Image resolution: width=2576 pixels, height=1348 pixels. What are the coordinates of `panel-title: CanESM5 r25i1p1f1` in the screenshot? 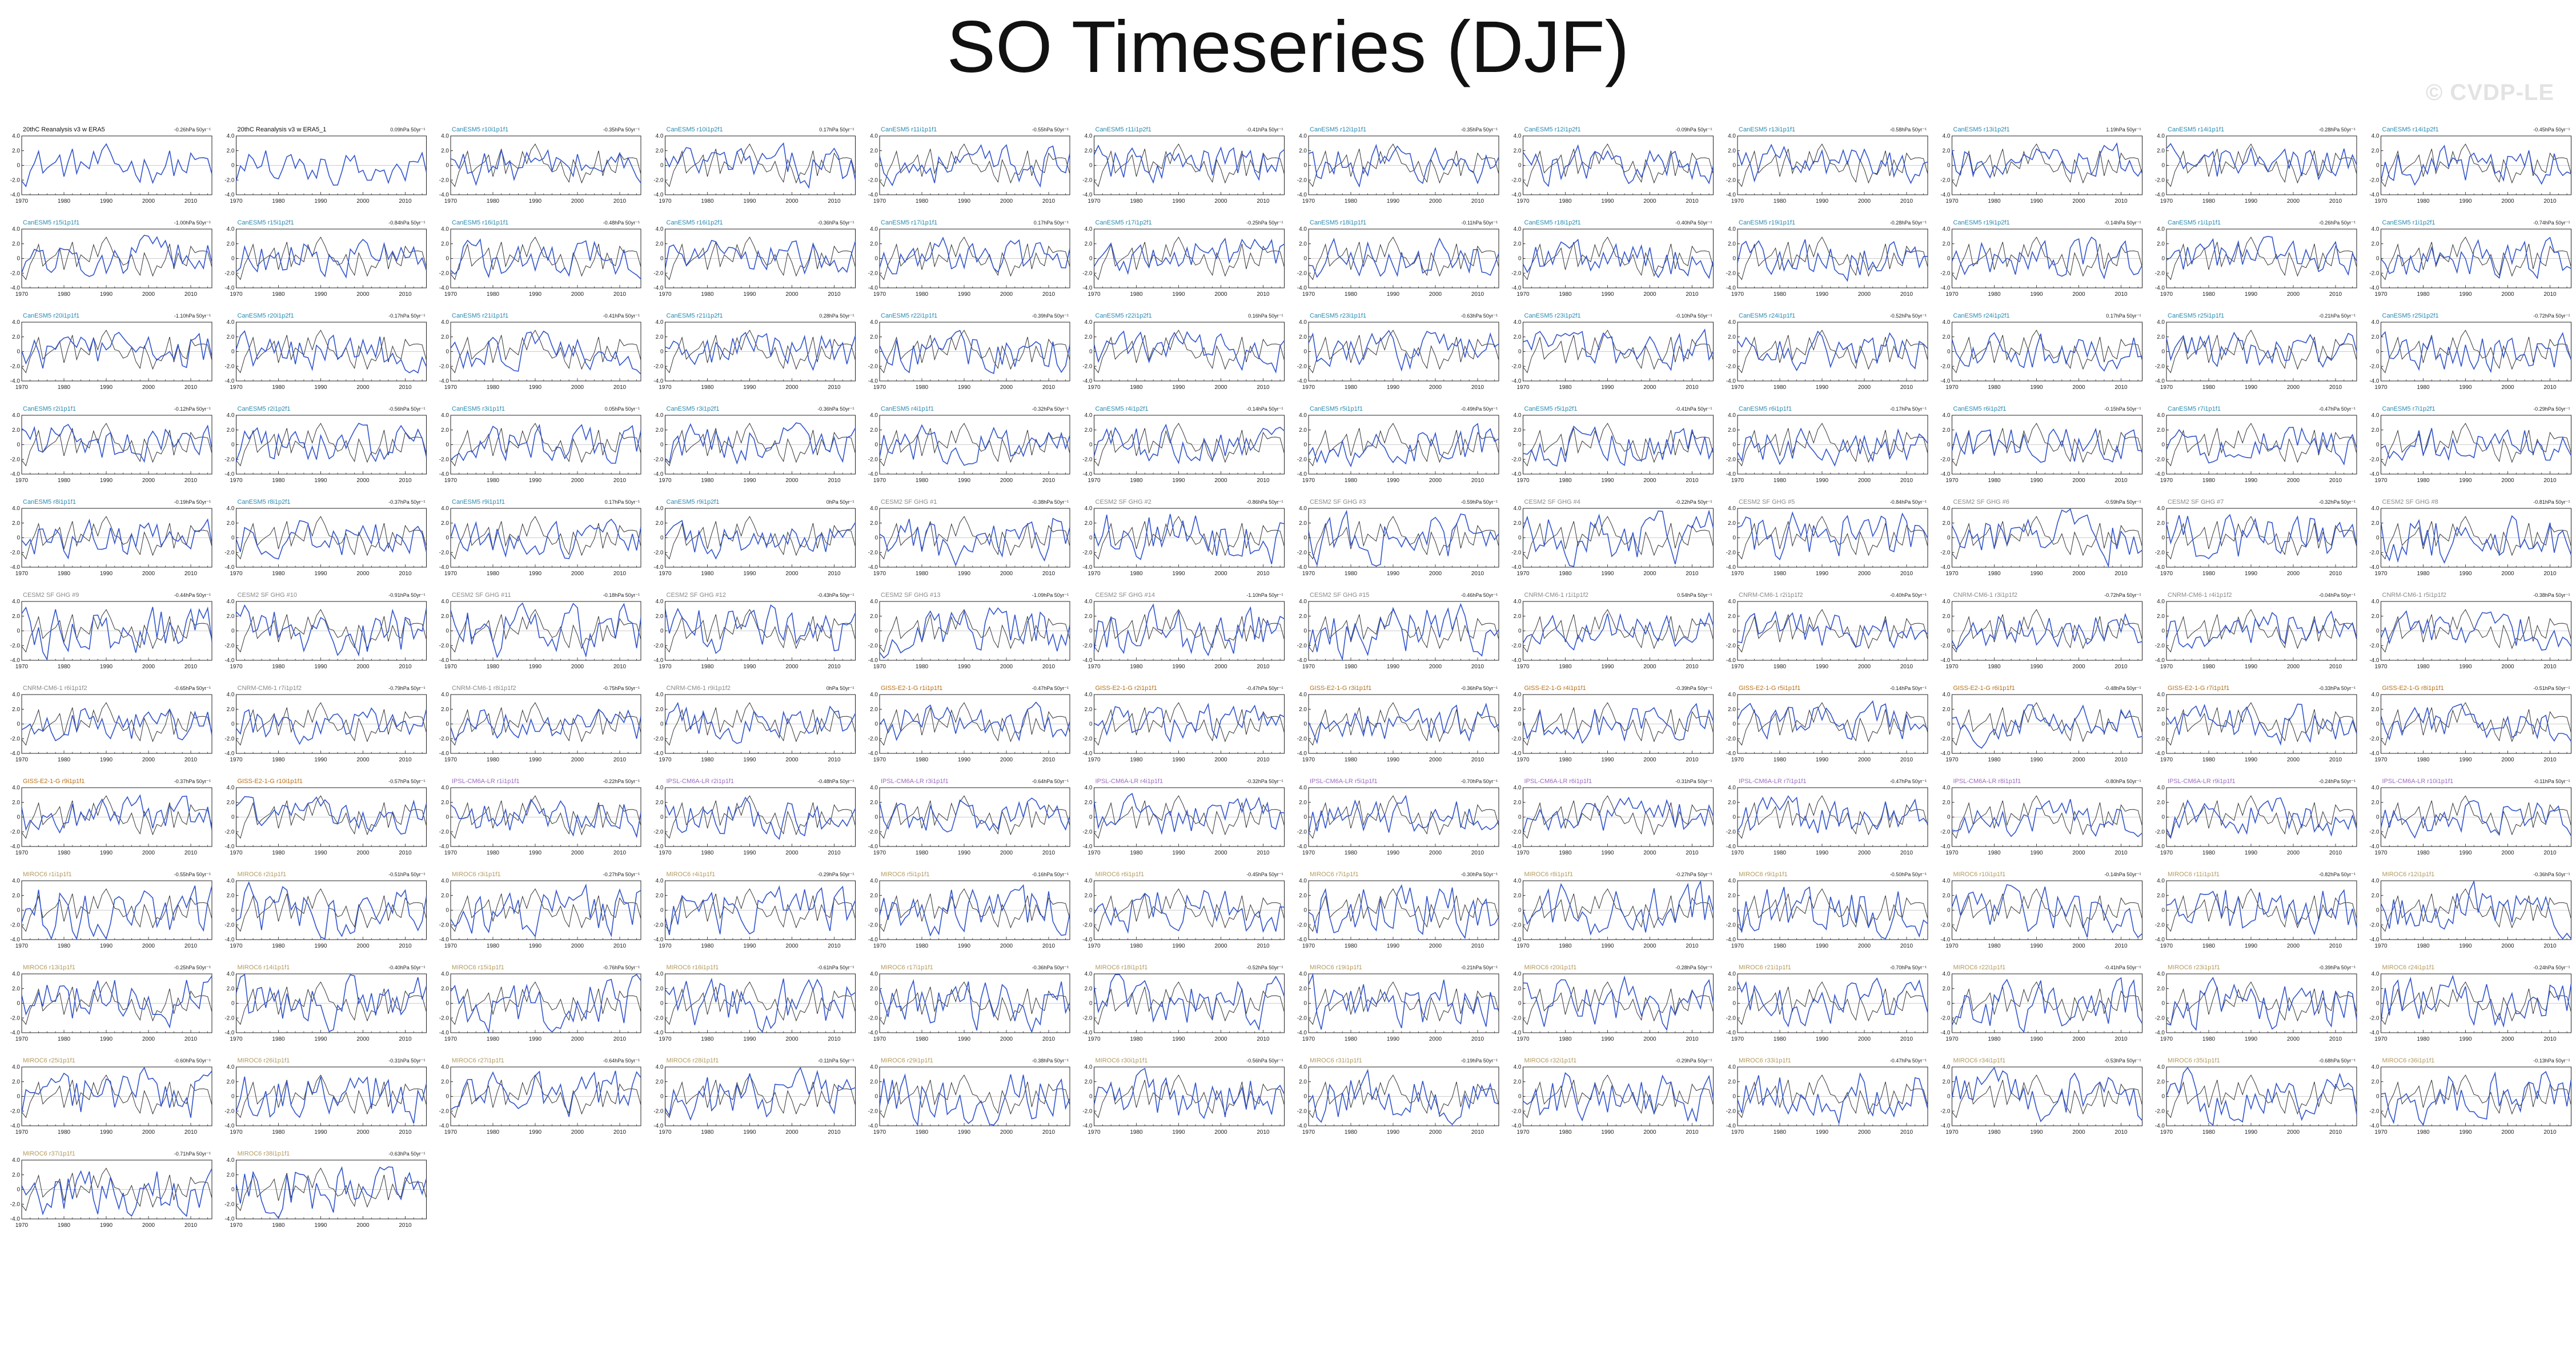 It's located at (2196, 315).